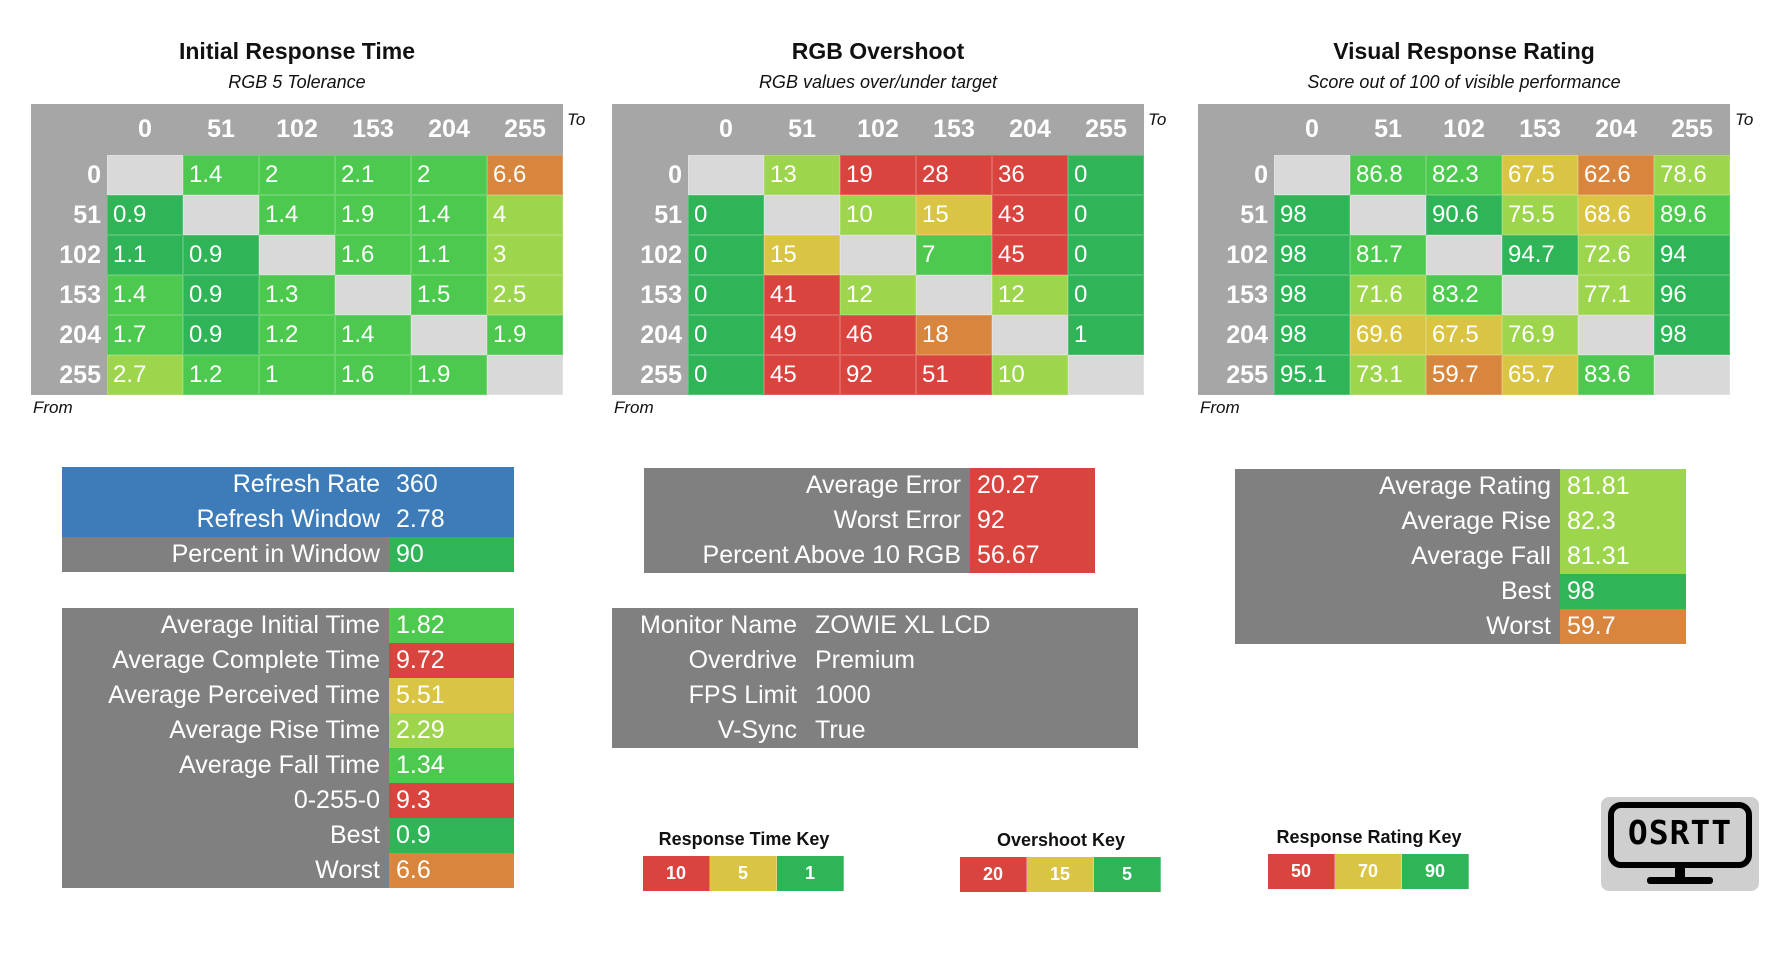  What do you see at coordinates (1388, 255) in the screenshot?
I see `heatmap-cell: 81.7` at bounding box center [1388, 255].